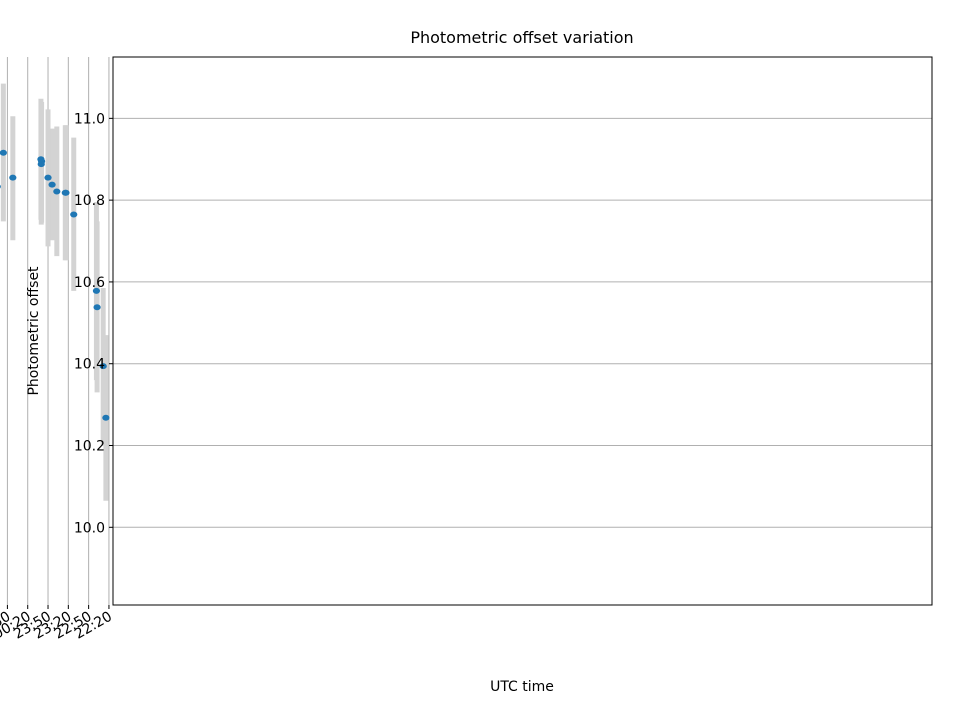 The image size is (960, 720). I want to click on data-points, so click(55, 285).